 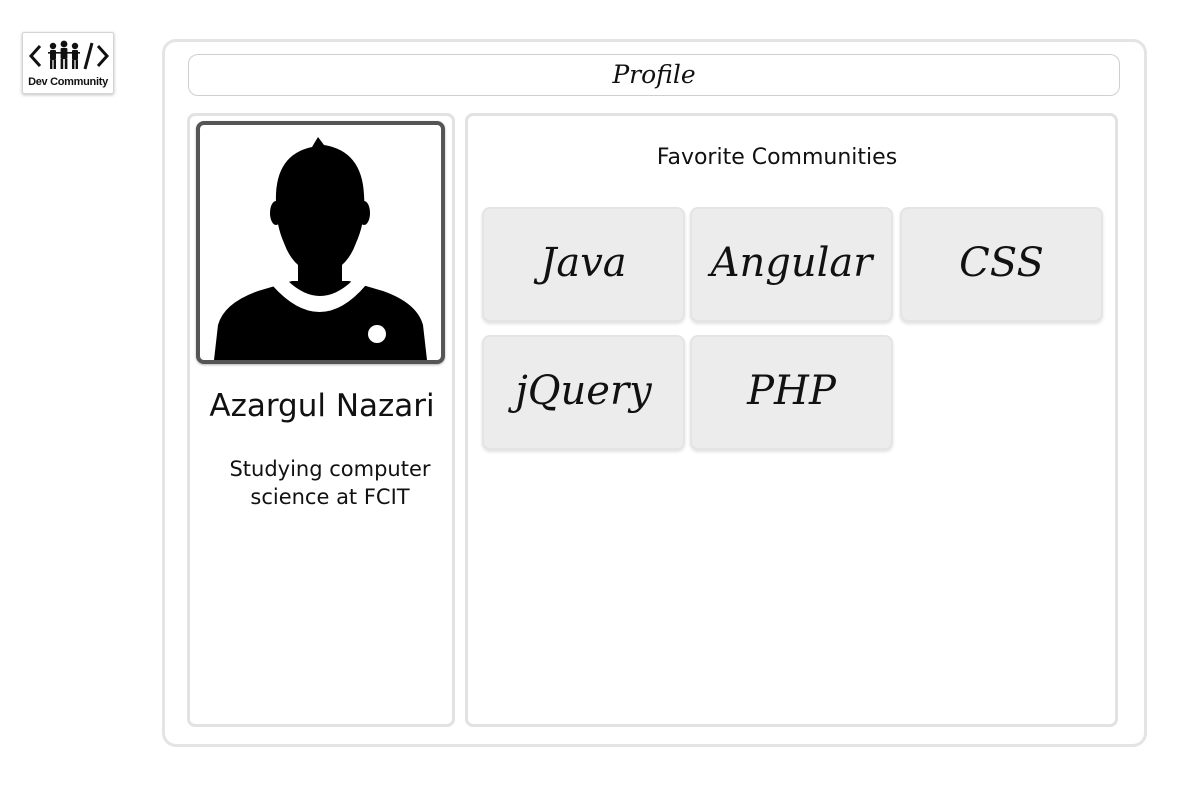 What do you see at coordinates (330, 483) in the screenshot?
I see `user-bio: Studying computer science at FCIT` at bounding box center [330, 483].